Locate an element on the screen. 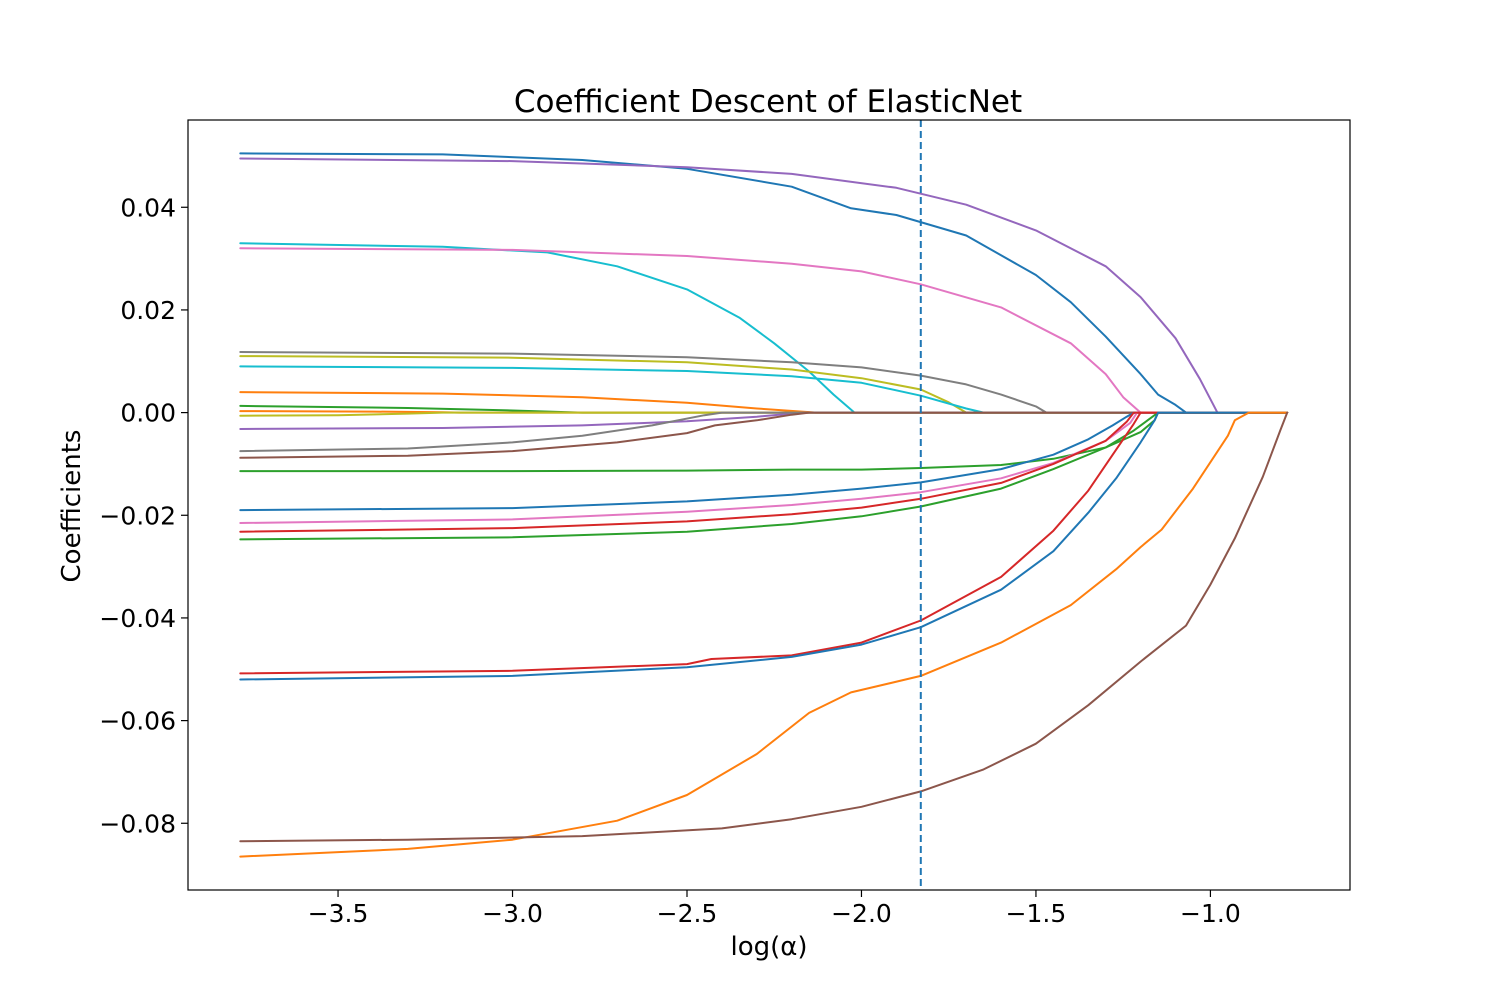 The height and width of the screenshot is (1000, 1500). y-tick-label: −0.06 is located at coordinates (137, 721).